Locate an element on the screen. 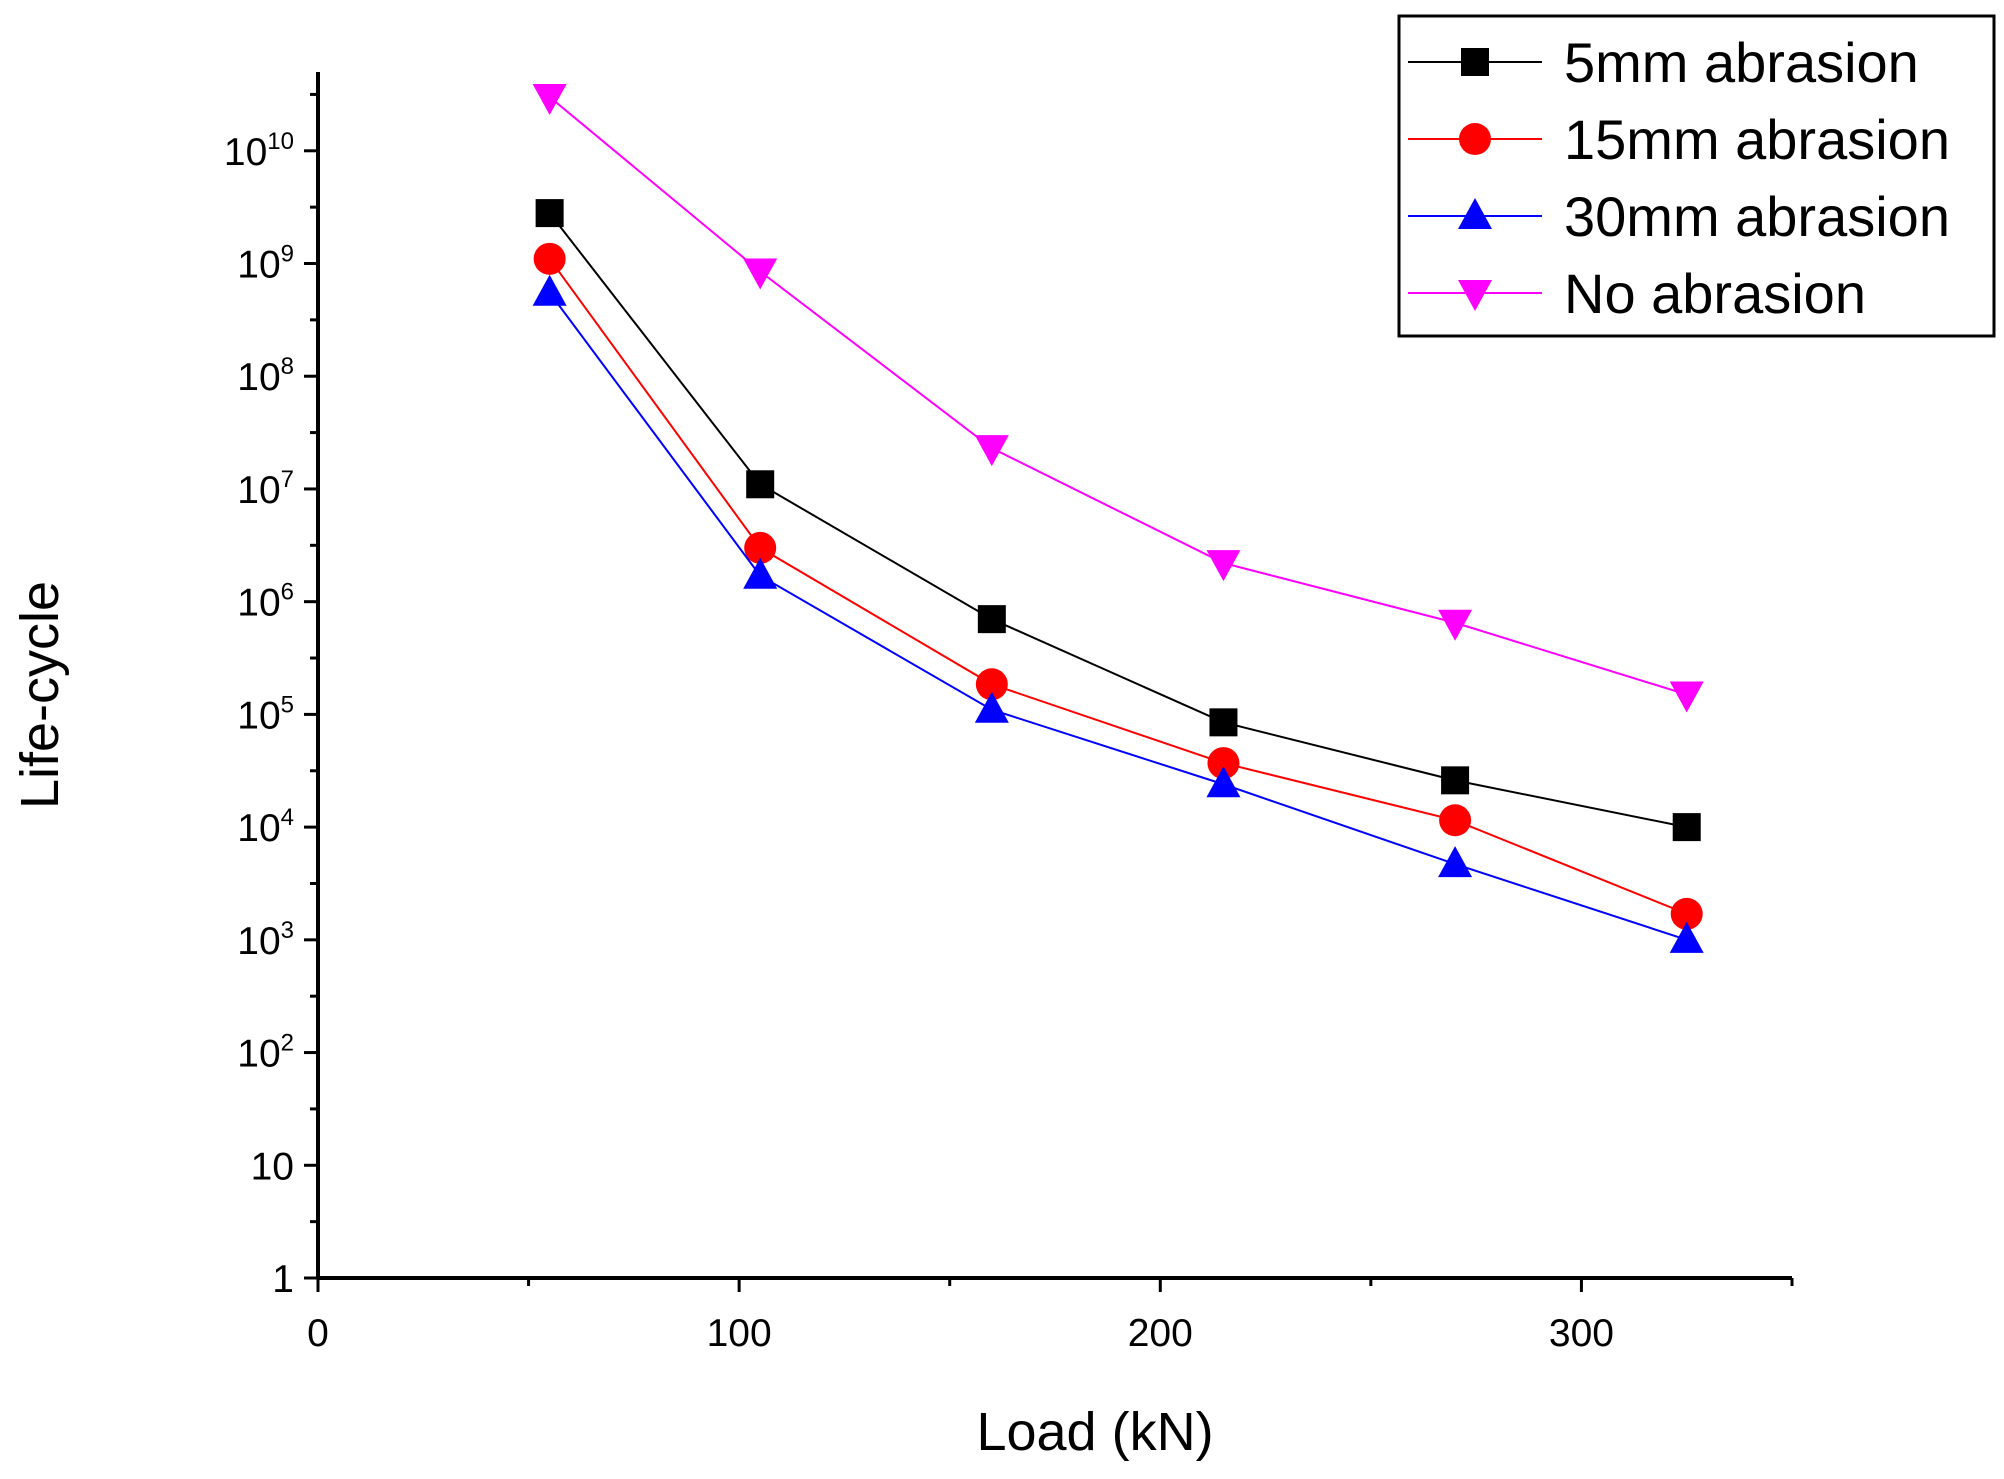 The width and height of the screenshot is (2004, 1479). y-tick-label: 10⁸ is located at coordinates (265, 376).